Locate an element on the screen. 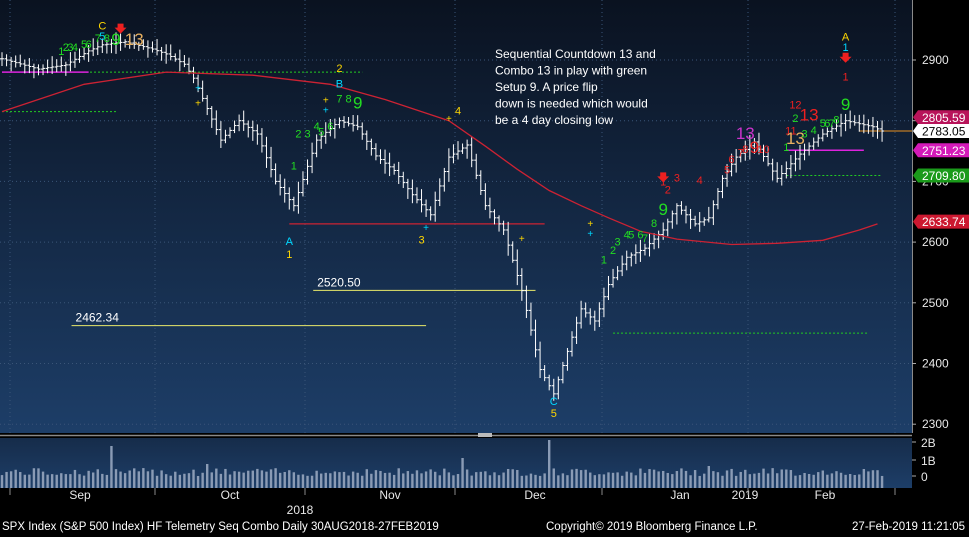  x-month-label: Nov is located at coordinates (389, 495).